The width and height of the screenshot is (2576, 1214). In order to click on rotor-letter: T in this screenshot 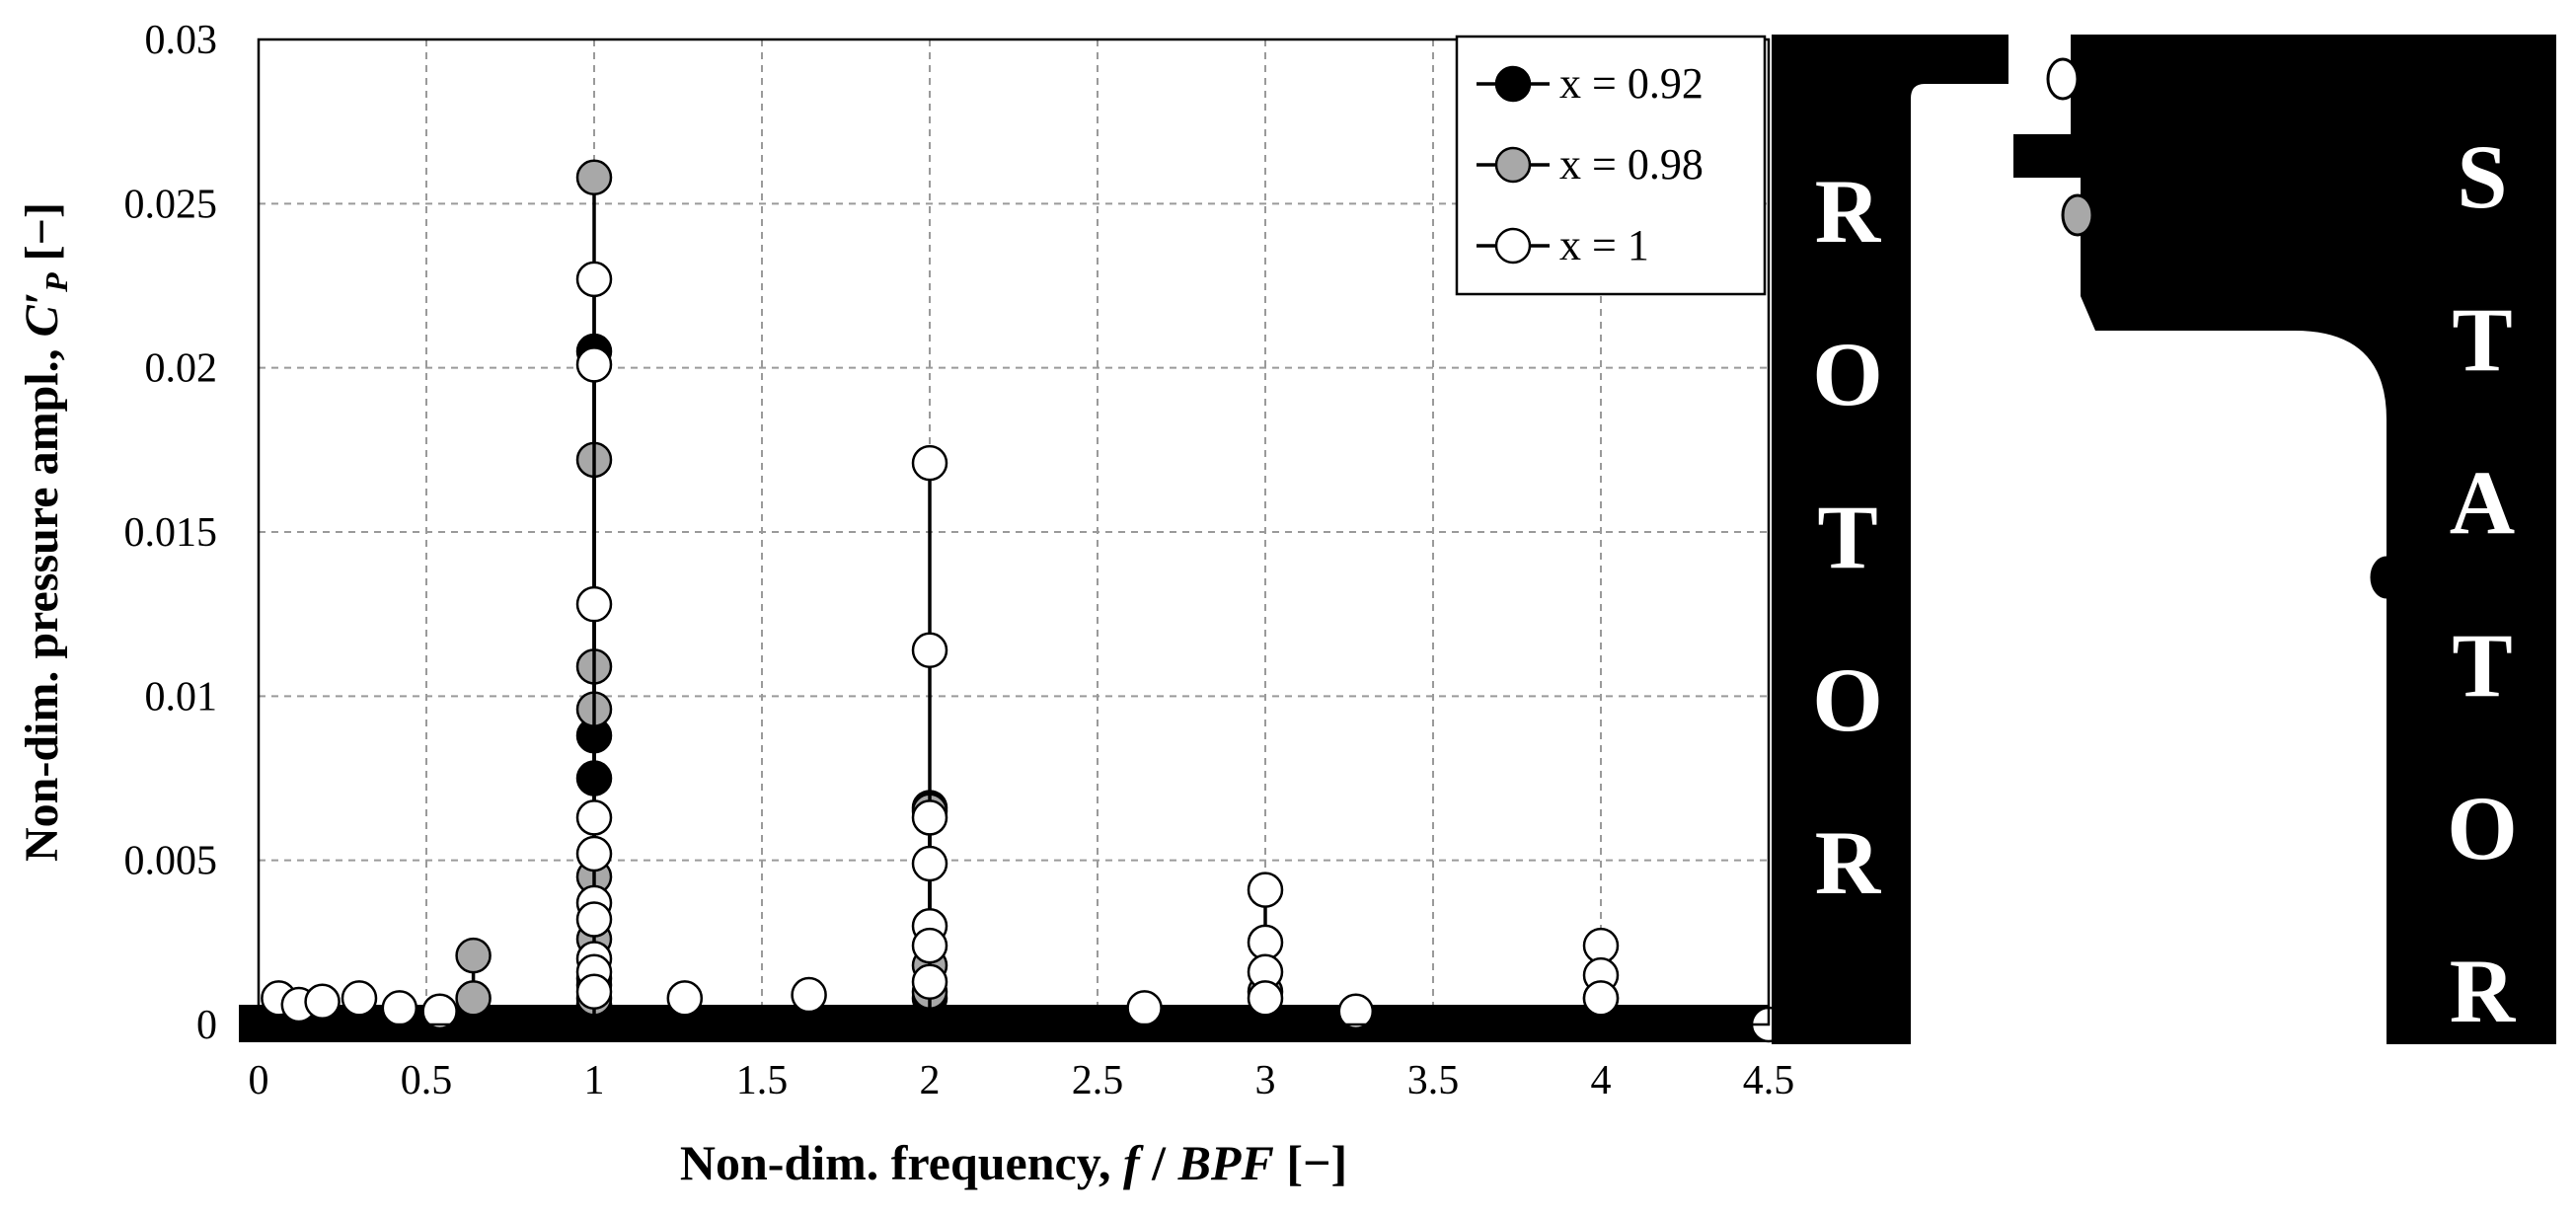, I will do `click(1847, 537)`.